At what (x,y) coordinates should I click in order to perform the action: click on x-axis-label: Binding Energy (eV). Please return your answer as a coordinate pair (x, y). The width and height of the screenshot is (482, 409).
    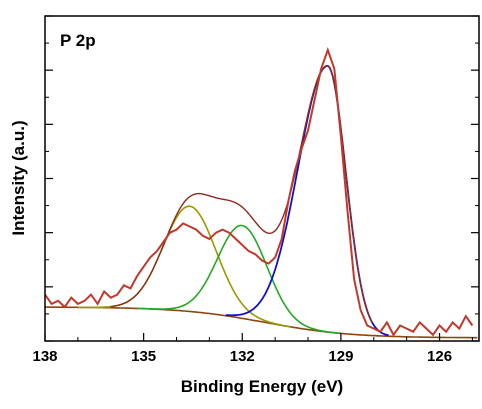
    Looking at the image, I should click on (262, 386).